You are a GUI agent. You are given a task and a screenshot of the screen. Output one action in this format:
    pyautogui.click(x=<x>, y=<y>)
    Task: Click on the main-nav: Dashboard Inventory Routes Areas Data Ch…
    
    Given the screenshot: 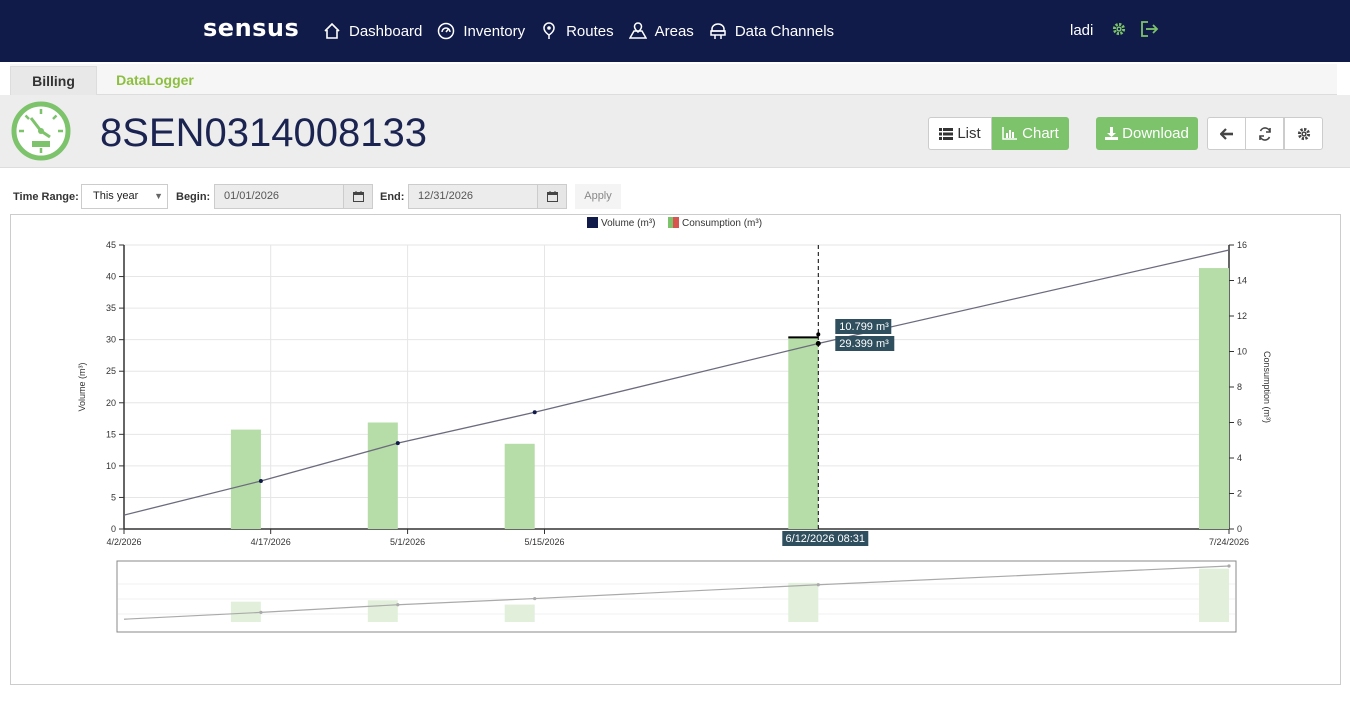 What is the action you would take?
    pyautogui.click(x=586, y=31)
    